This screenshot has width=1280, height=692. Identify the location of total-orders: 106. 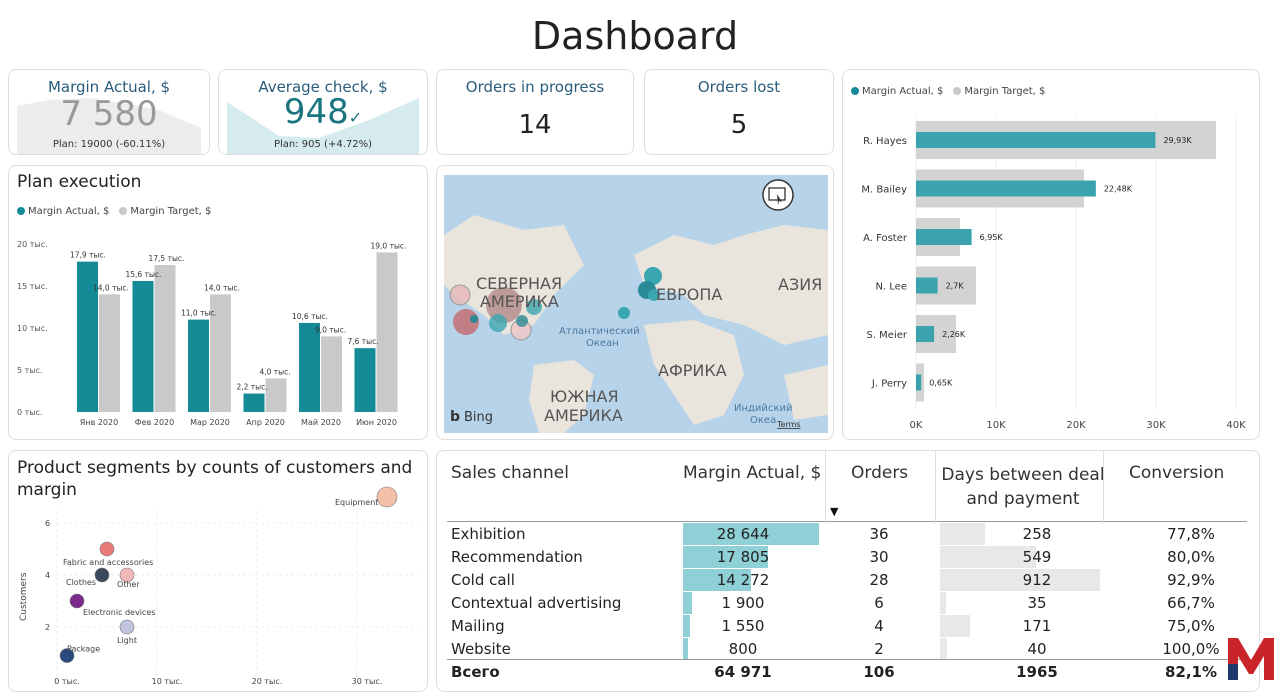
(879, 672).